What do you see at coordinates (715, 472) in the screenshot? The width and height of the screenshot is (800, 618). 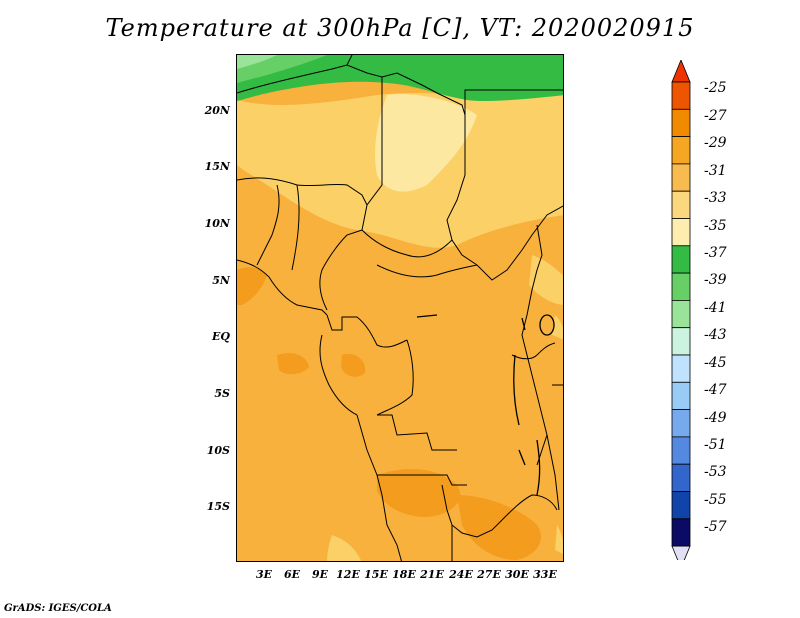 I see `colorbar-label: -53` at bounding box center [715, 472].